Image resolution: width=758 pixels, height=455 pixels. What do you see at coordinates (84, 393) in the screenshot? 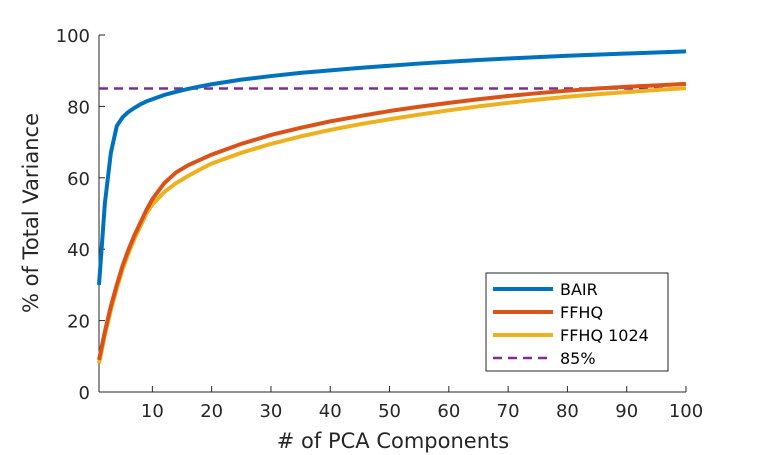
I see `y-tick-label: 0` at bounding box center [84, 393].